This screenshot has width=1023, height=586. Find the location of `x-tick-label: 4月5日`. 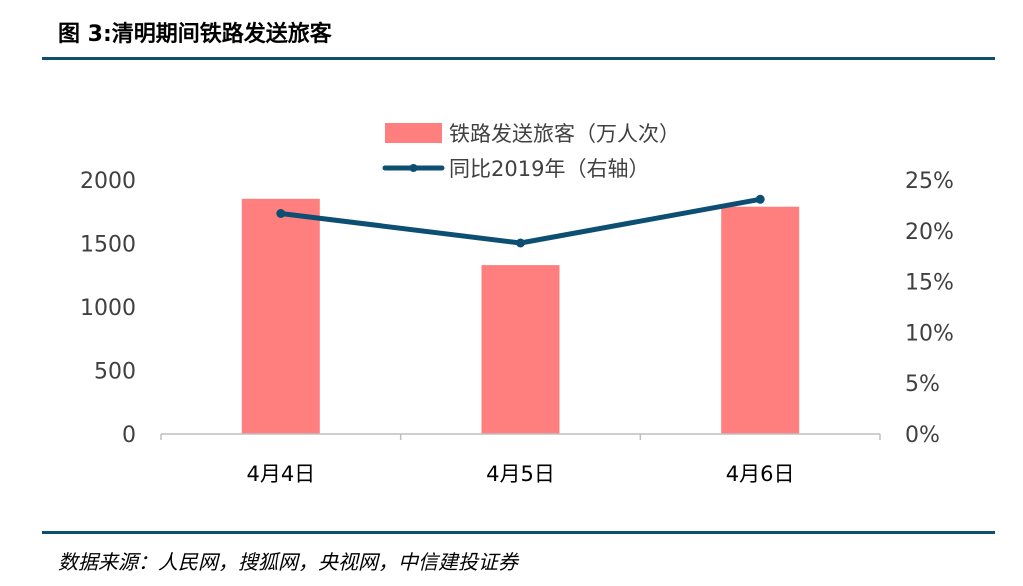

x-tick-label: 4月5日 is located at coordinates (520, 474).